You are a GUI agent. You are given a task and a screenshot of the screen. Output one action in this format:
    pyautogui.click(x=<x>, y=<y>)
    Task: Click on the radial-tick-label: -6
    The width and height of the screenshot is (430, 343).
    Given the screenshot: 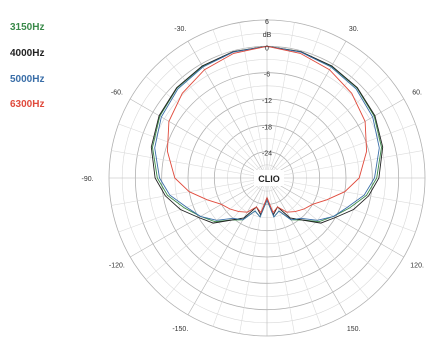 What is the action you would take?
    pyautogui.click(x=267, y=75)
    